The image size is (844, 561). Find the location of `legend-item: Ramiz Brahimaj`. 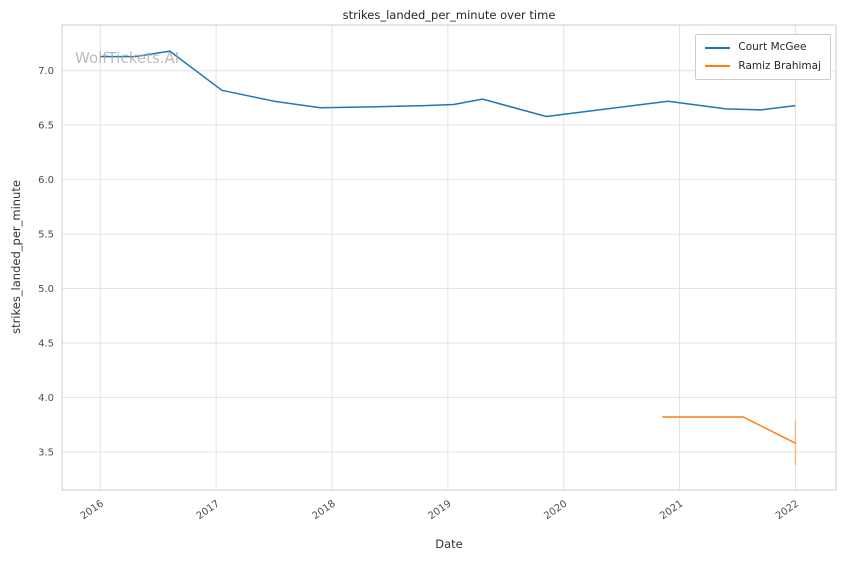

legend-item: Ramiz Brahimaj is located at coordinates (763, 66).